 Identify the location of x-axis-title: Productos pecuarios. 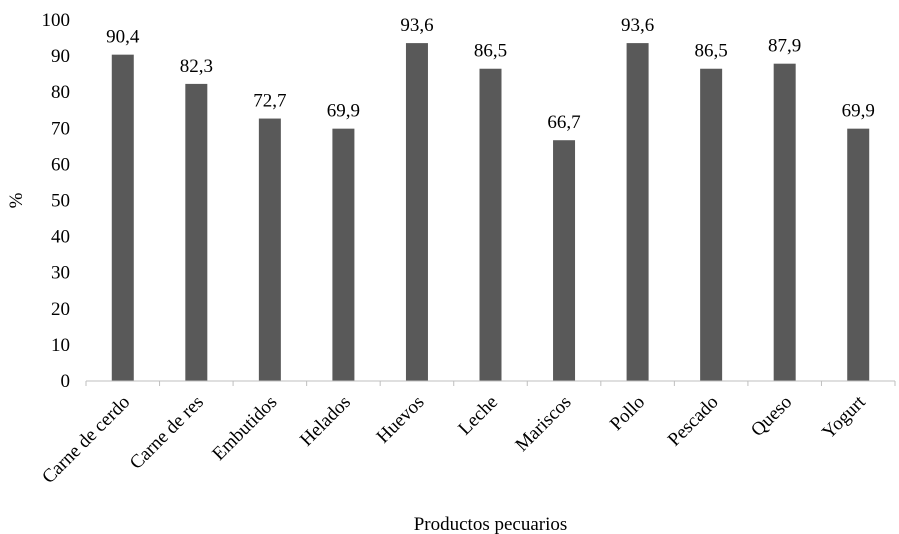
(491, 524).